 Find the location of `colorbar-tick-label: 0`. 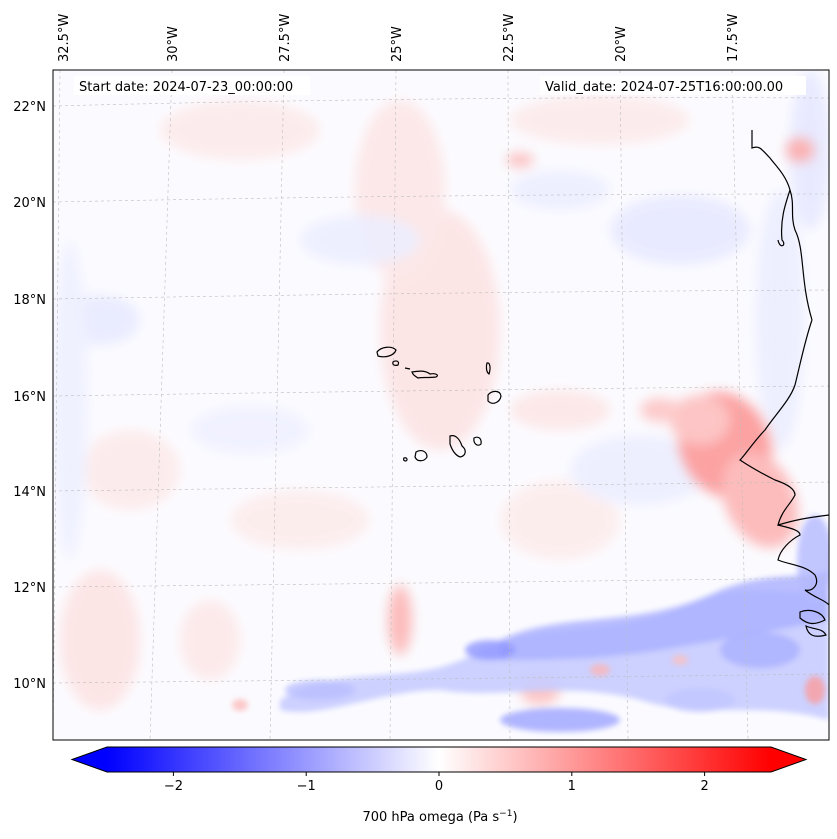

colorbar-tick-label: 0 is located at coordinates (439, 786).